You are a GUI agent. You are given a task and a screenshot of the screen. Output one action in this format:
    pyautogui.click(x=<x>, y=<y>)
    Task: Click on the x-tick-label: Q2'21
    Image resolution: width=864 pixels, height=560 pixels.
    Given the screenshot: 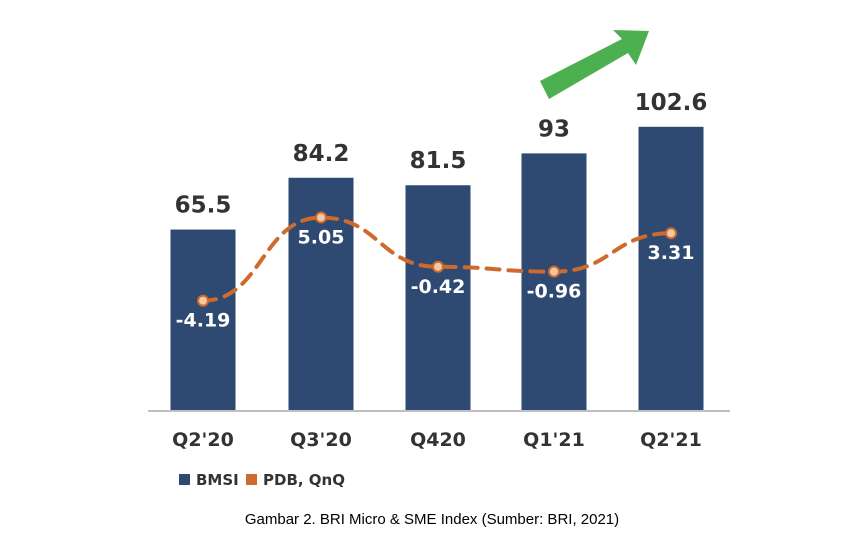 What is the action you would take?
    pyautogui.click(x=671, y=440)
    